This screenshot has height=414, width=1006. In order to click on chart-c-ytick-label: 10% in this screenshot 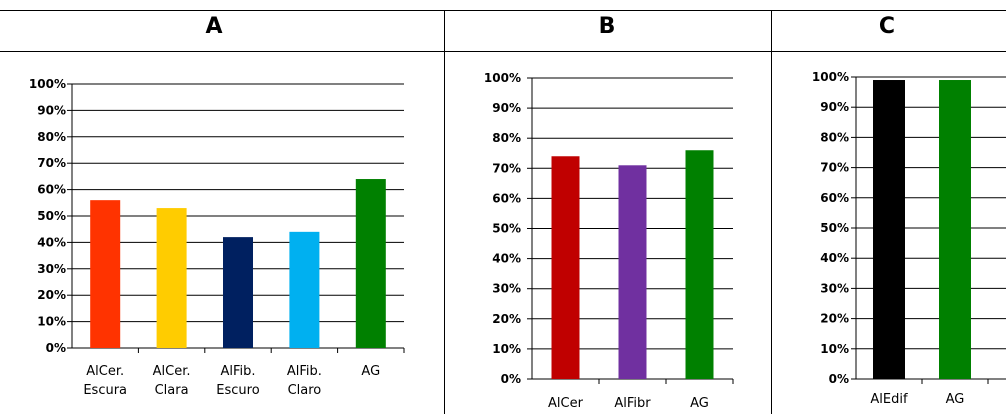, I will do `click(834, 349)`.